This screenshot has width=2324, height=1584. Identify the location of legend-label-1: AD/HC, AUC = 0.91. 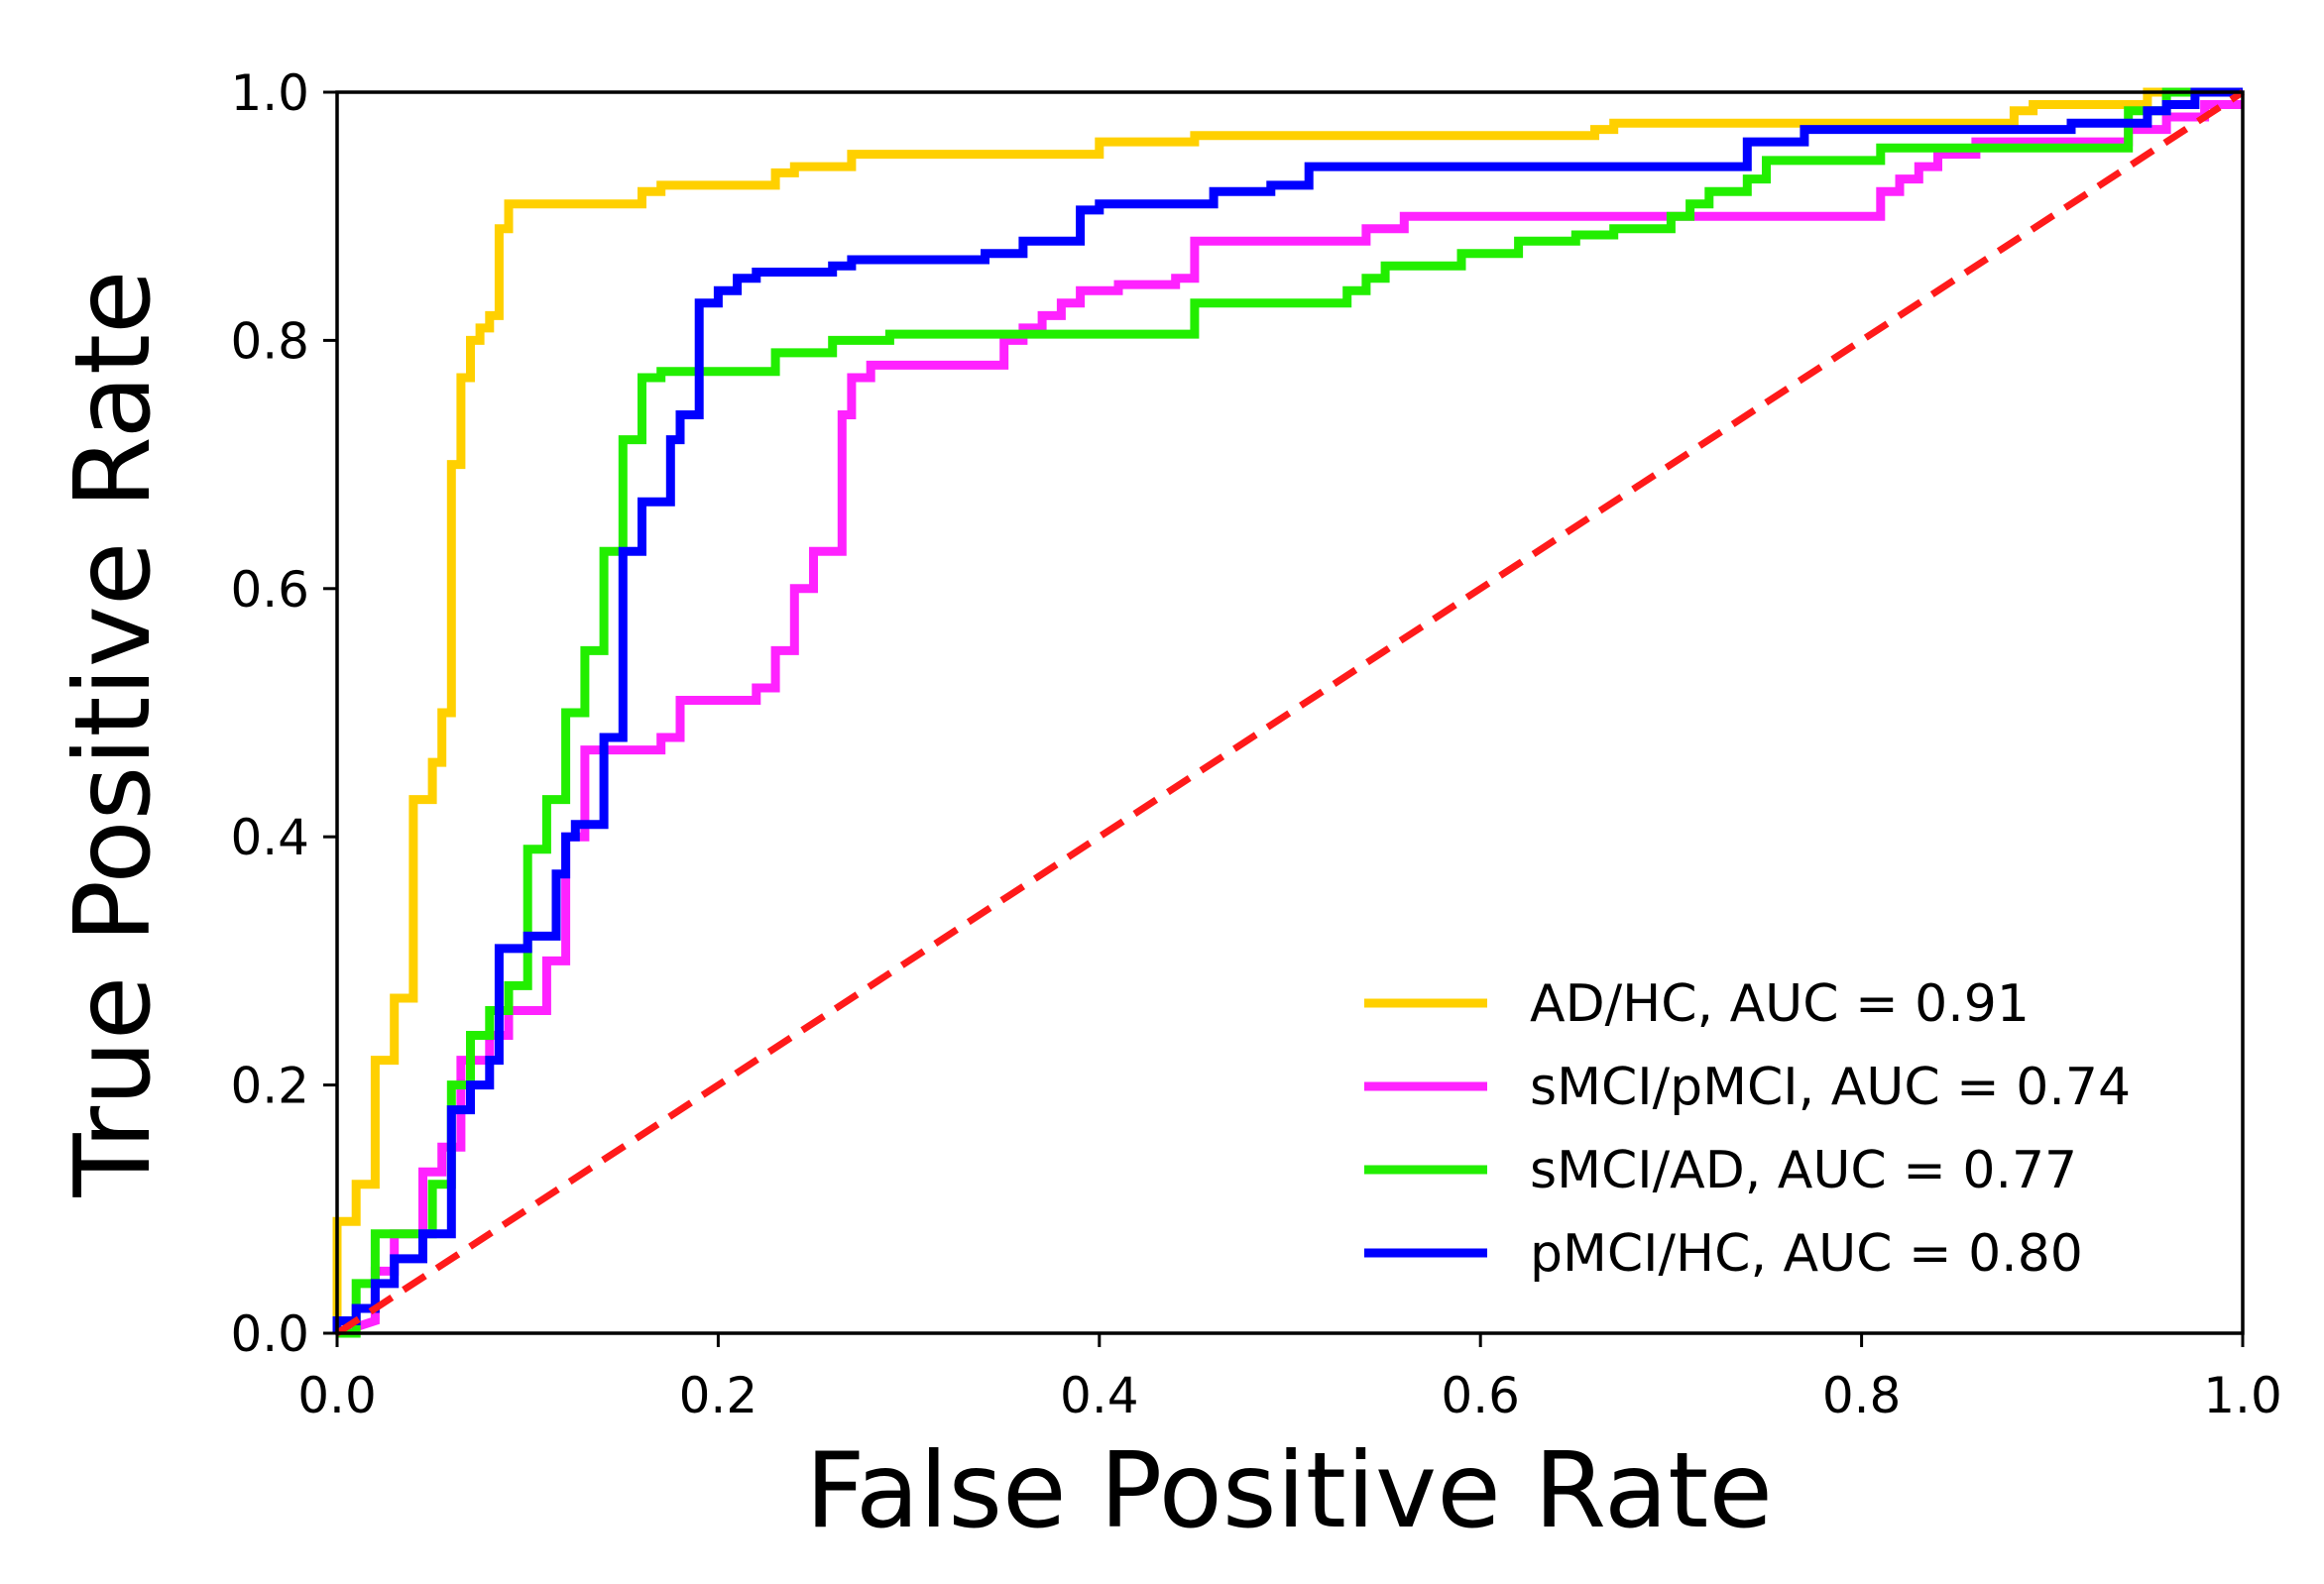
(1780, 1004).